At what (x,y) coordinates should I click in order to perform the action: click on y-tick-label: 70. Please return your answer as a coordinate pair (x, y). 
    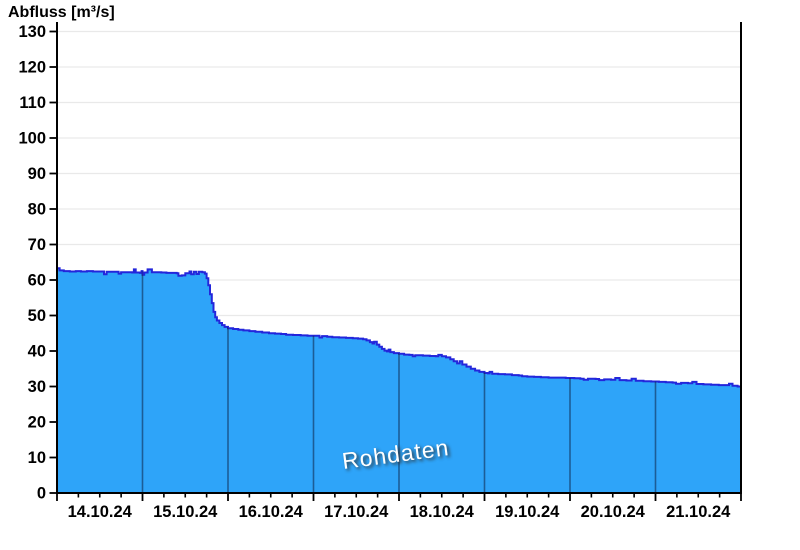
    Looking at the image, I should click on (37, 245).